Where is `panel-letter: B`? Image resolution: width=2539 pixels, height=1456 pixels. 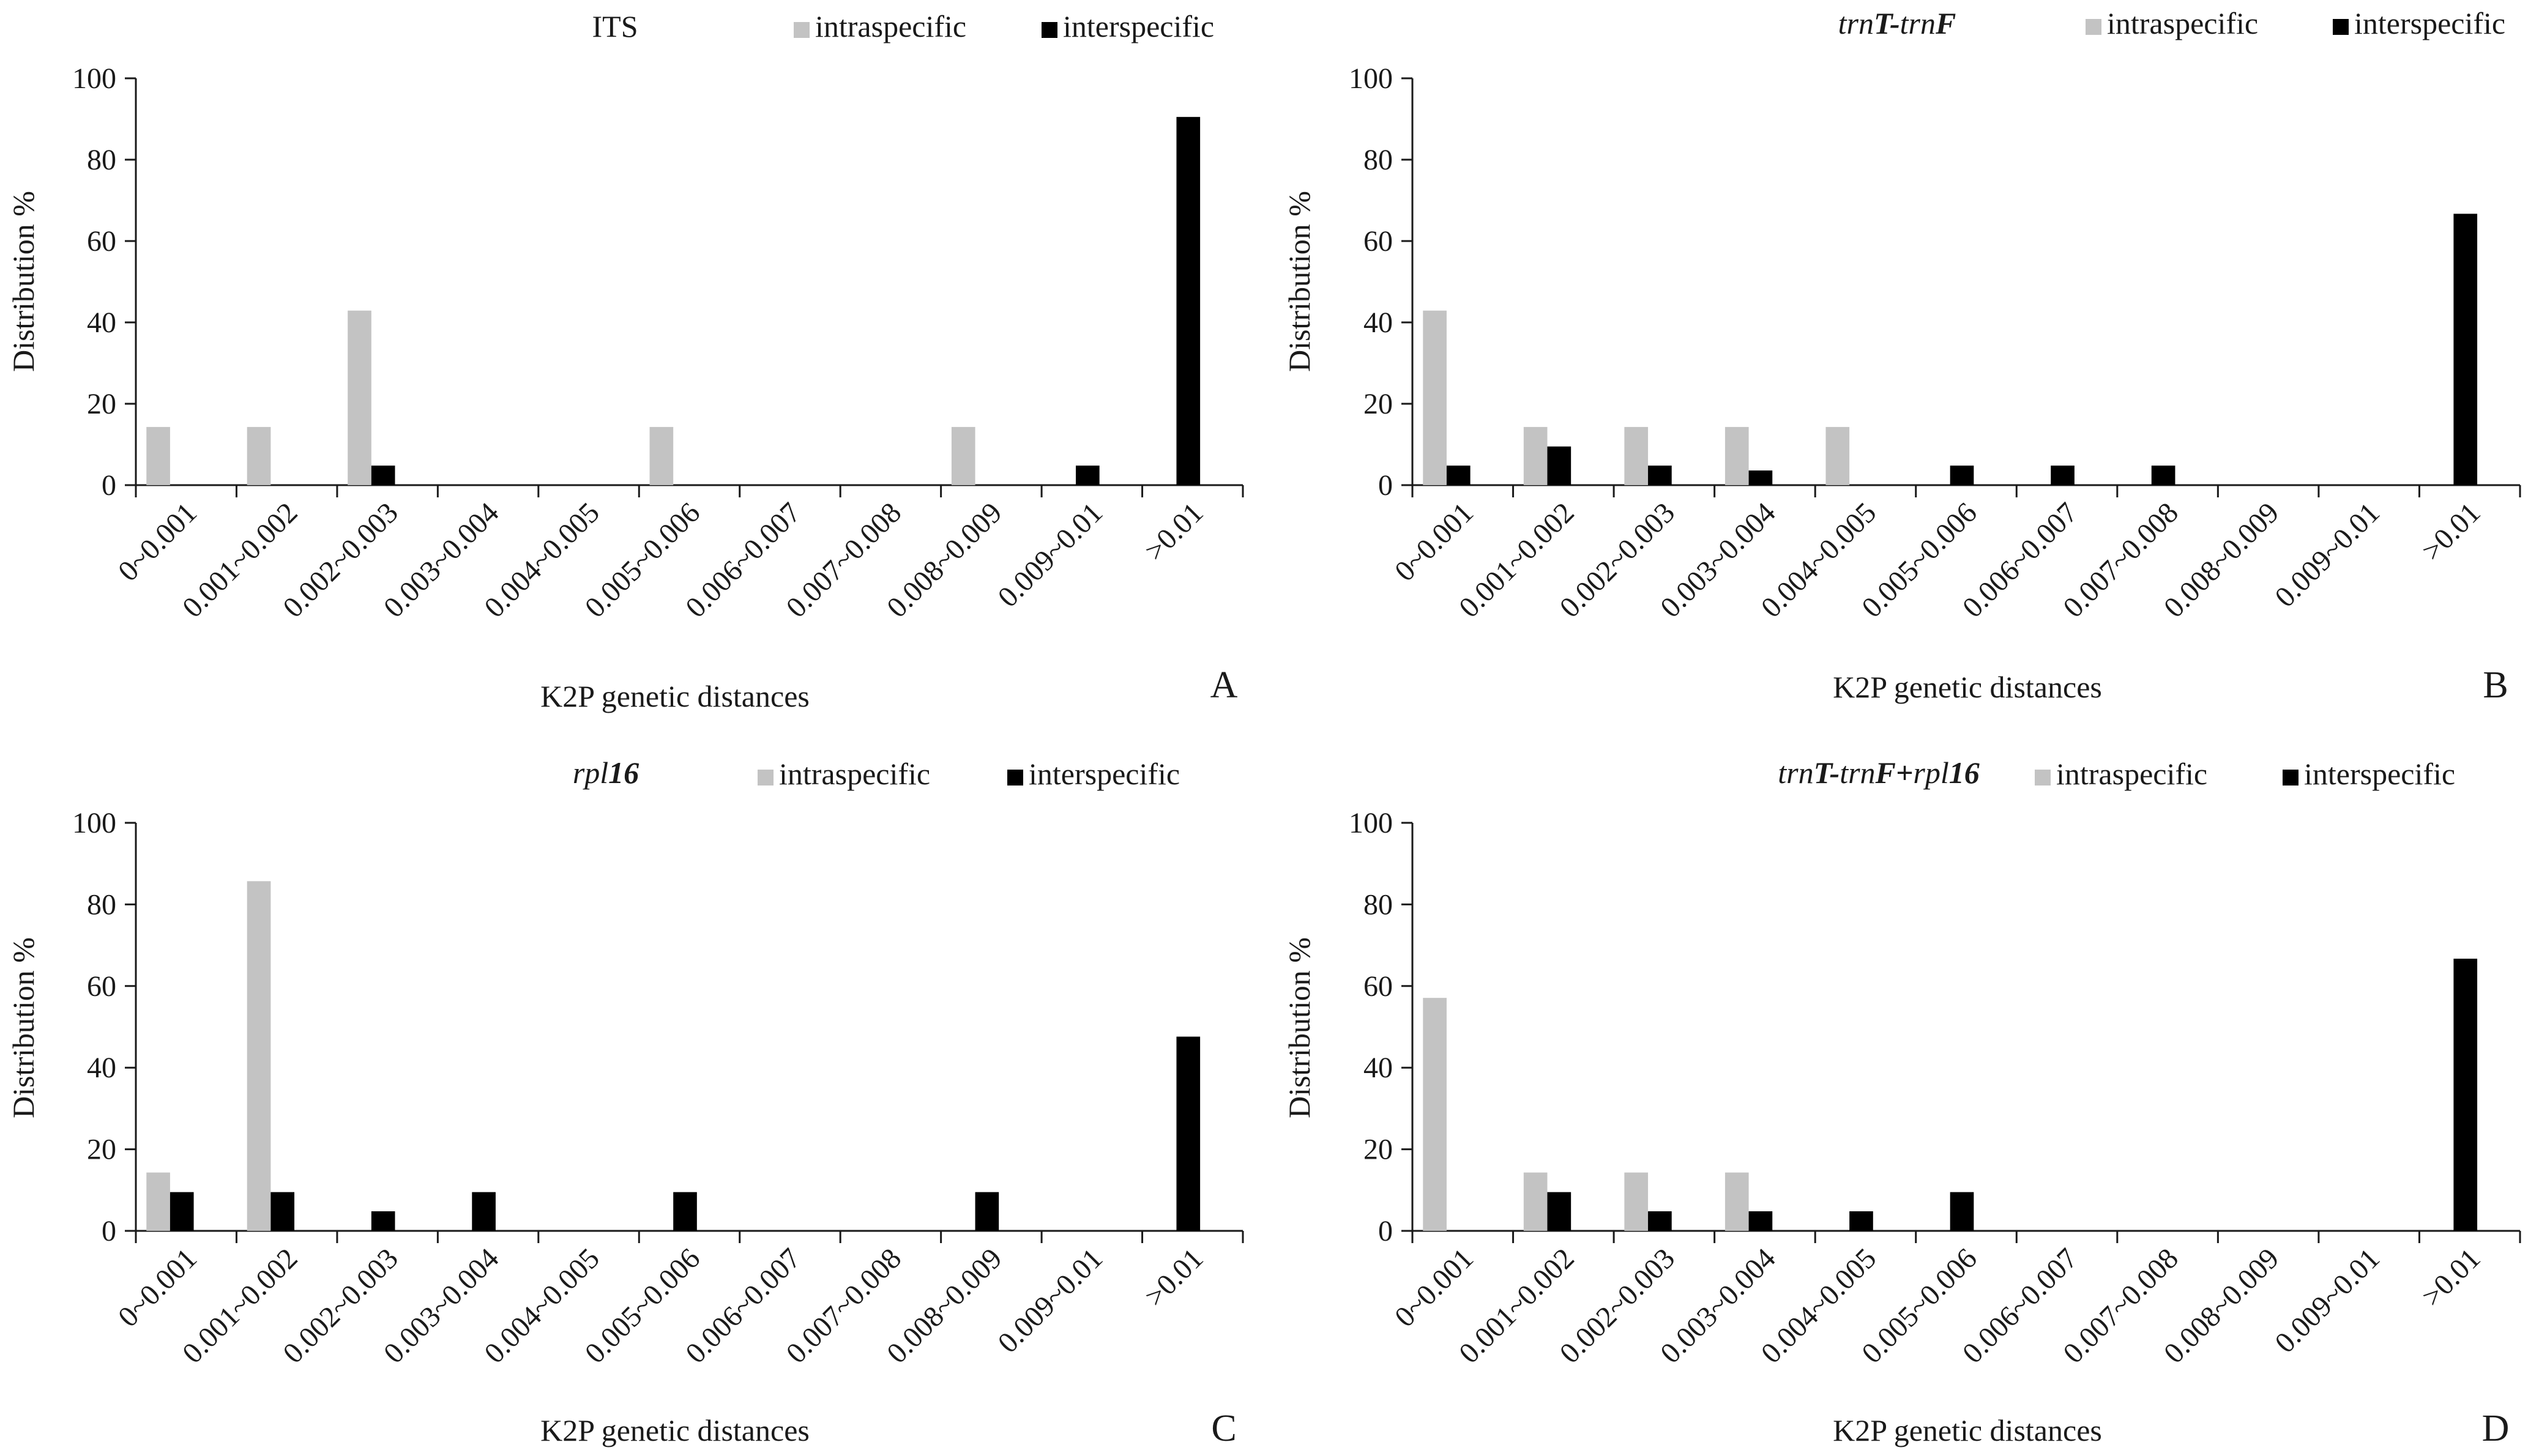
panel-letter: B is located at coordinates (2495, 685).